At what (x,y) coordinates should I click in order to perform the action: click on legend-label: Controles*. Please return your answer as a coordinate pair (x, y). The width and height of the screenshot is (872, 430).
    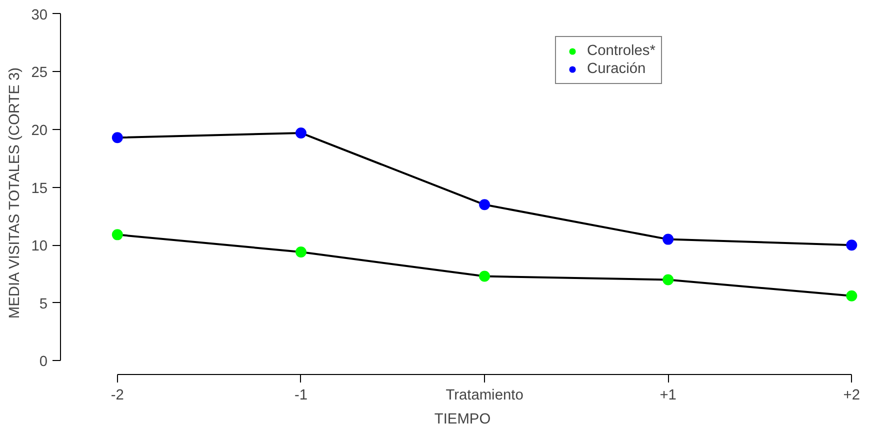
    Looking at the image, I should click on (621, 51).